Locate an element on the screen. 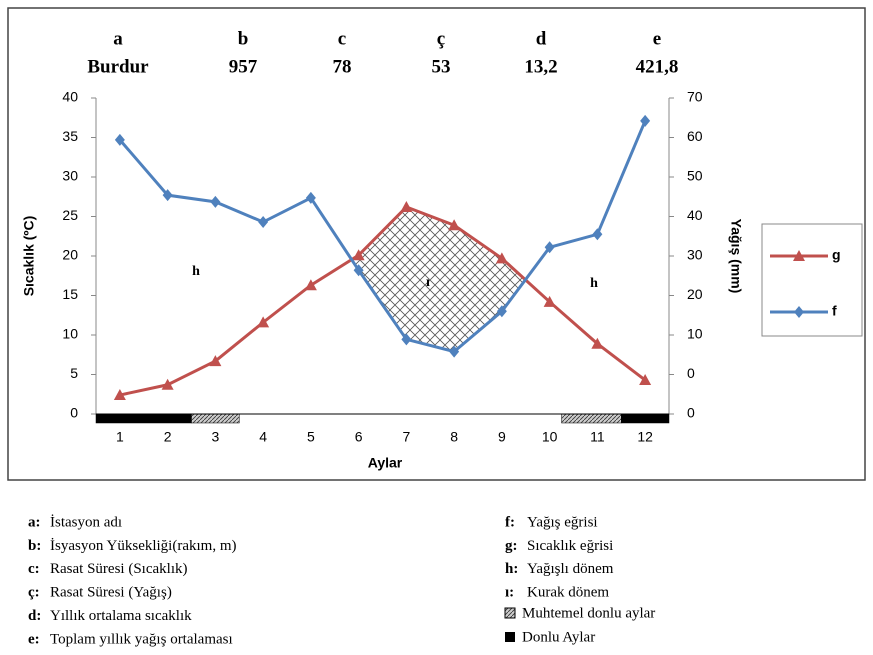 Image resolution: width=873 pixels, height=655 pixels. y-tick-label: 5 is located at coordinates (74, 373).